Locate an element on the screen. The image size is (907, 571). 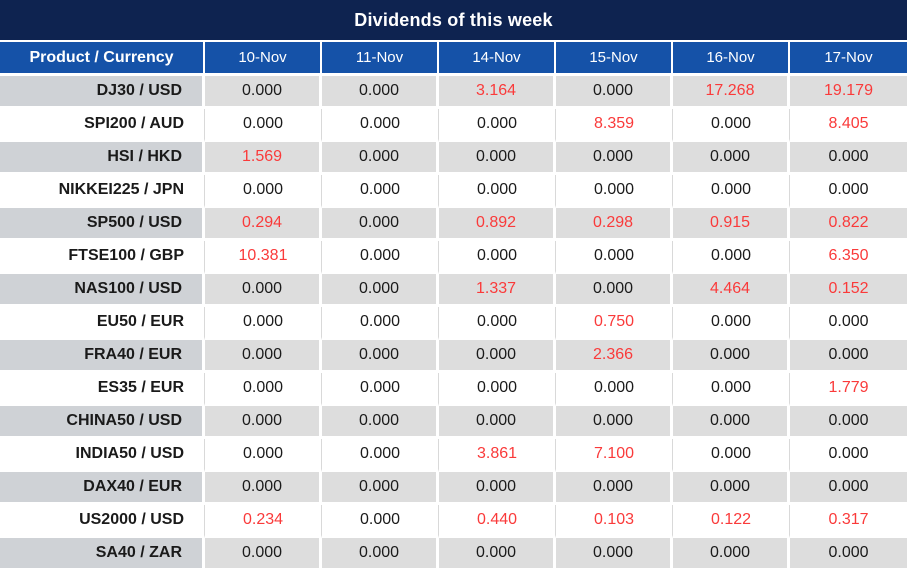
value-cell: 0.317 is located at coordinates (848, 521).